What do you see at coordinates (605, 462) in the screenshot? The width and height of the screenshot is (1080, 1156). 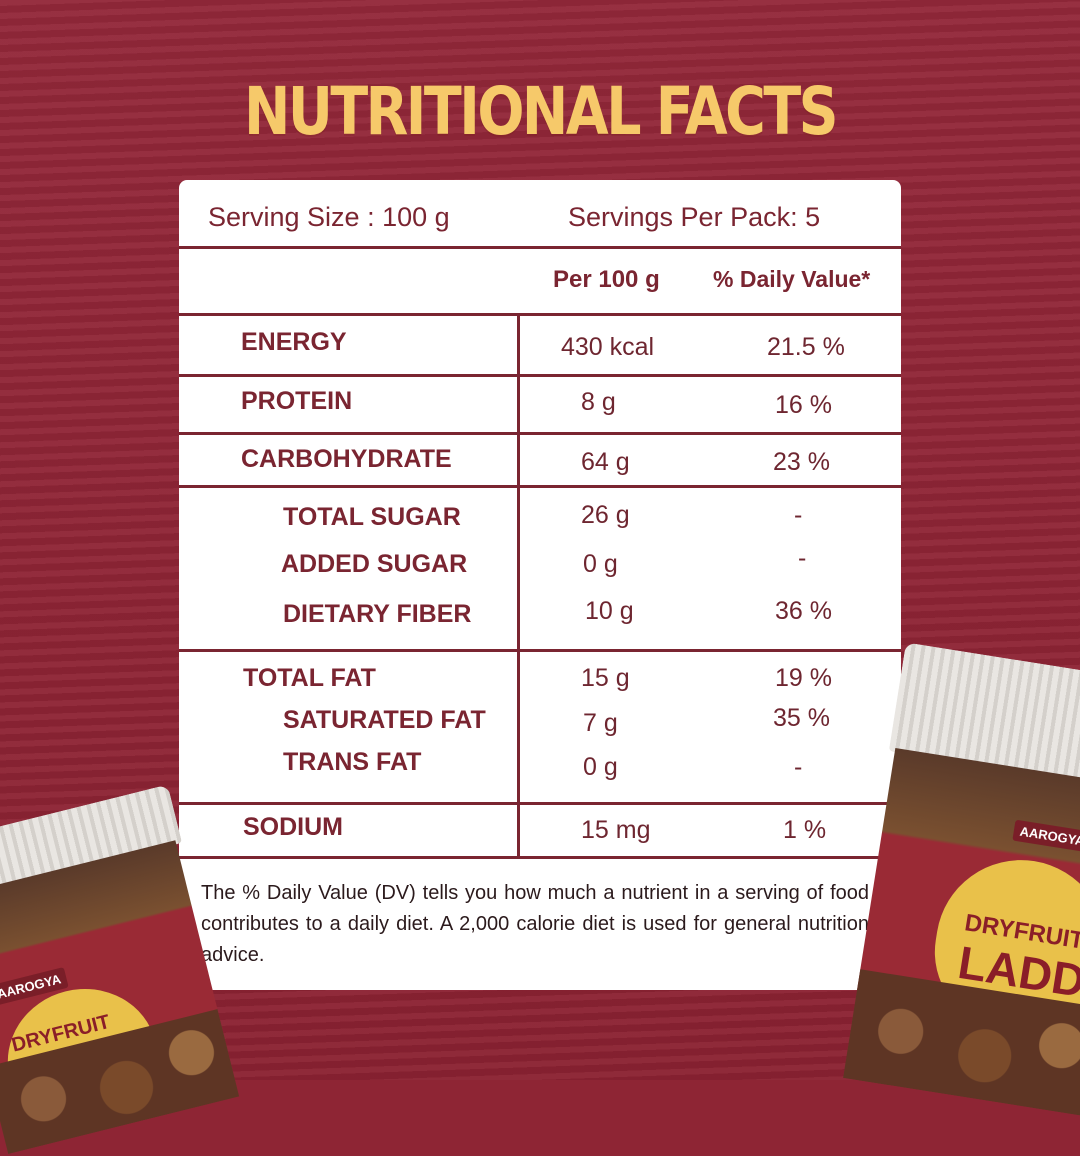 I see `nutrient-value: 64 g` at bounding box center [605, 462].